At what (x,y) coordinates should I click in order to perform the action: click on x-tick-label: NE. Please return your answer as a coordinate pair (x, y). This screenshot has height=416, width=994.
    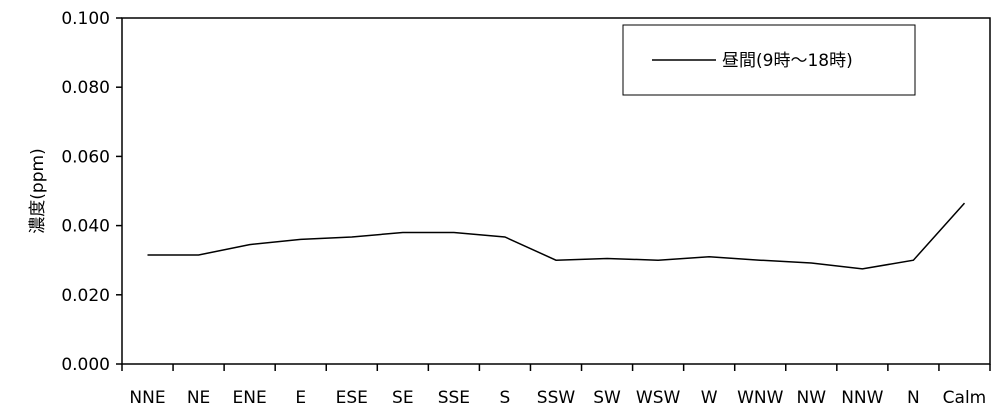
    Looking at the image, I should click on (198, 398).